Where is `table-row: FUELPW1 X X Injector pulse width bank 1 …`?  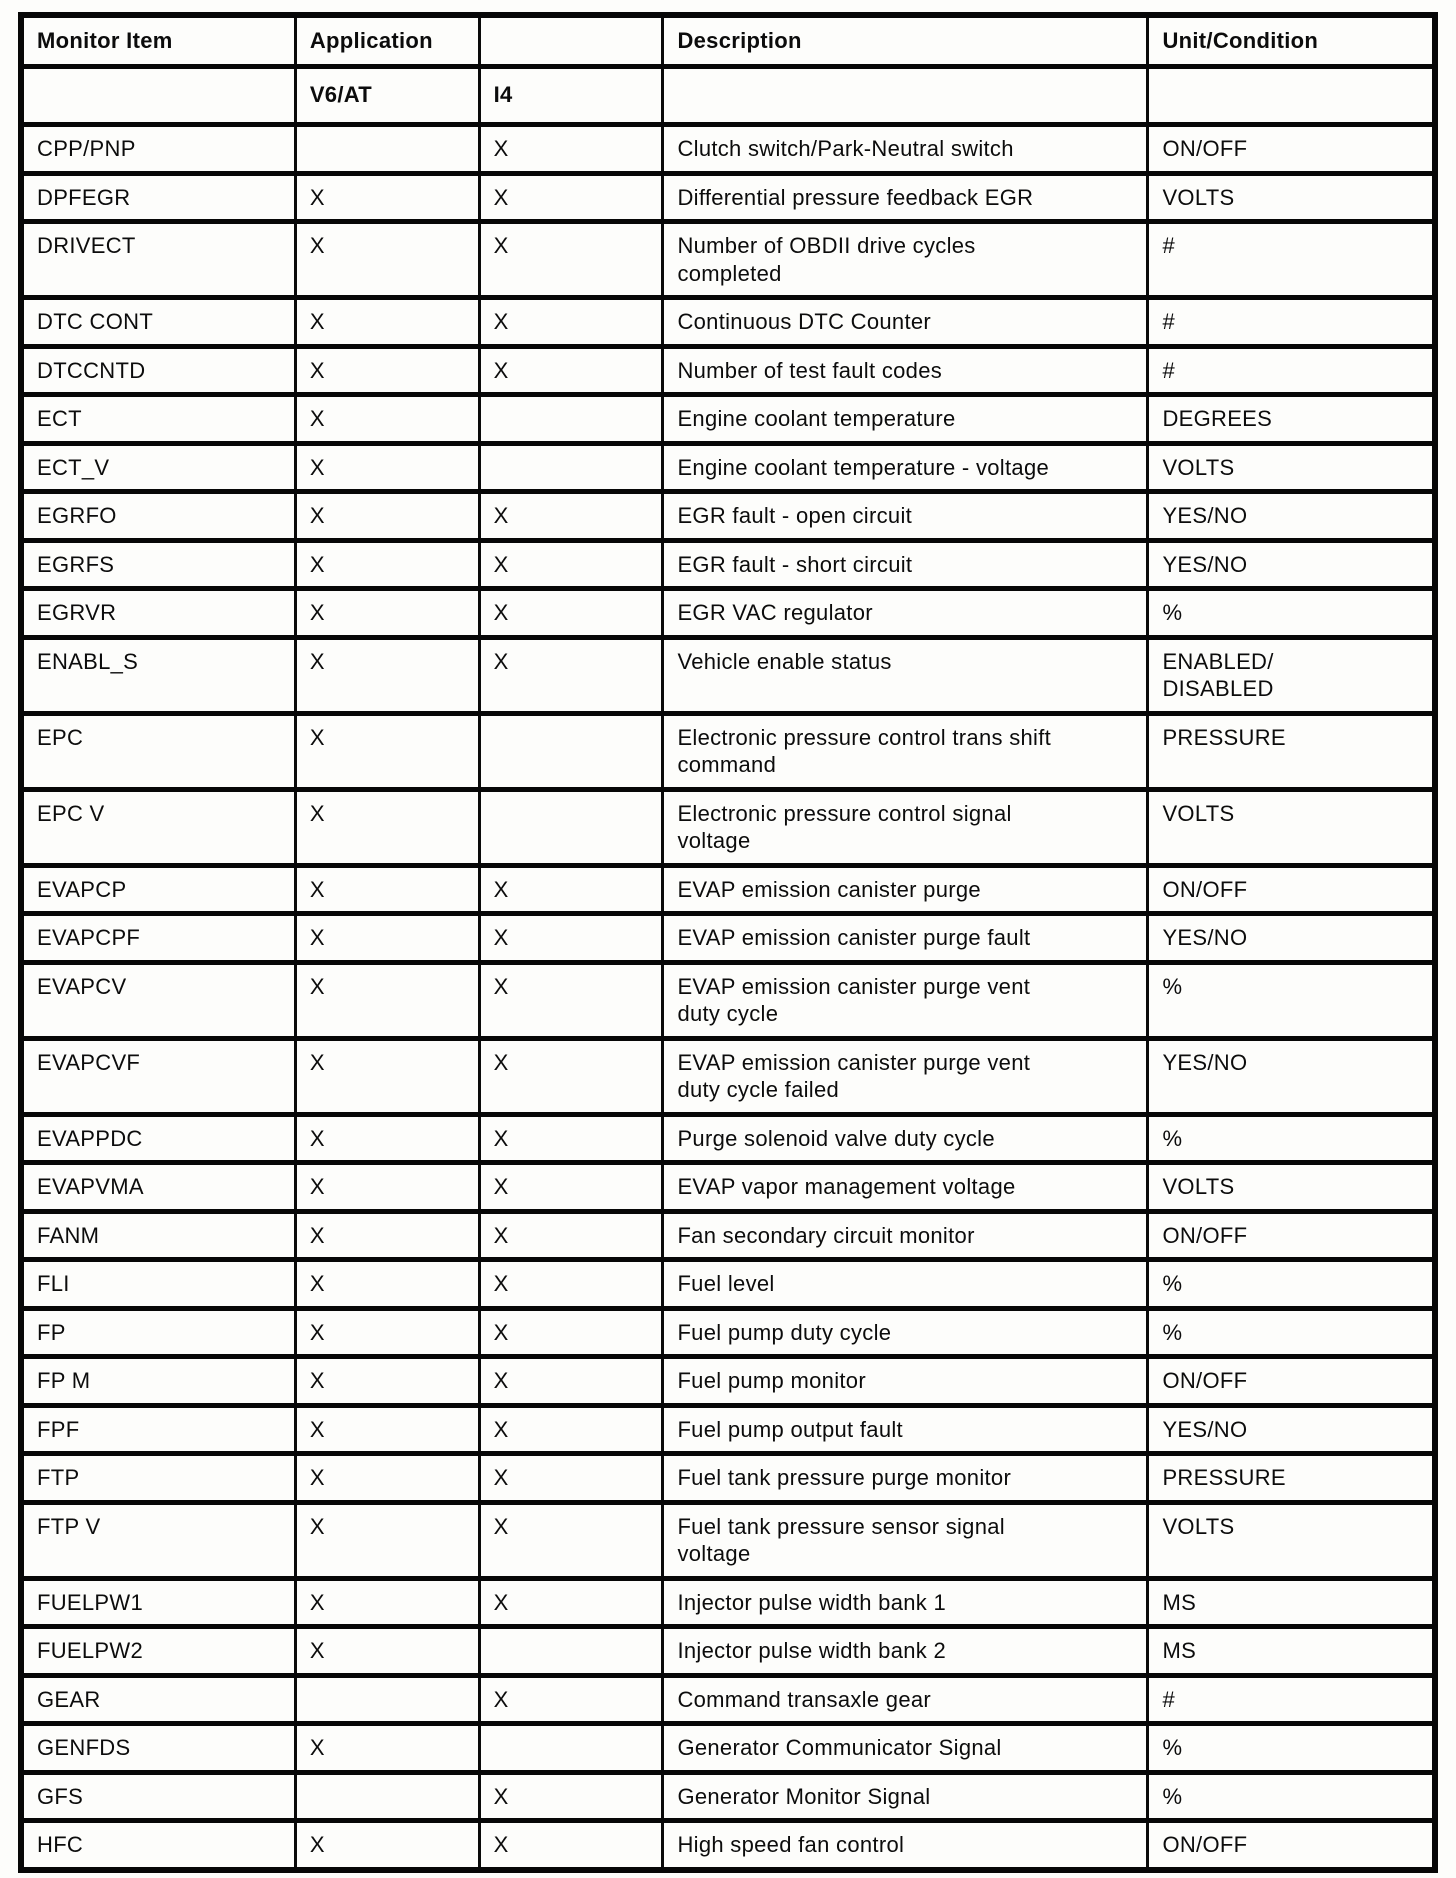
table-row: FUELPW1 X X Injector pulse width bank 1 … is located at coordinates (728, 1602).